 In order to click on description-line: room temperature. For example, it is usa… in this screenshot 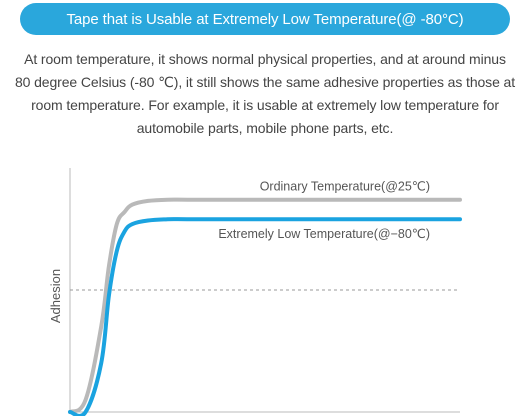, I will do `click(265, 105)`.